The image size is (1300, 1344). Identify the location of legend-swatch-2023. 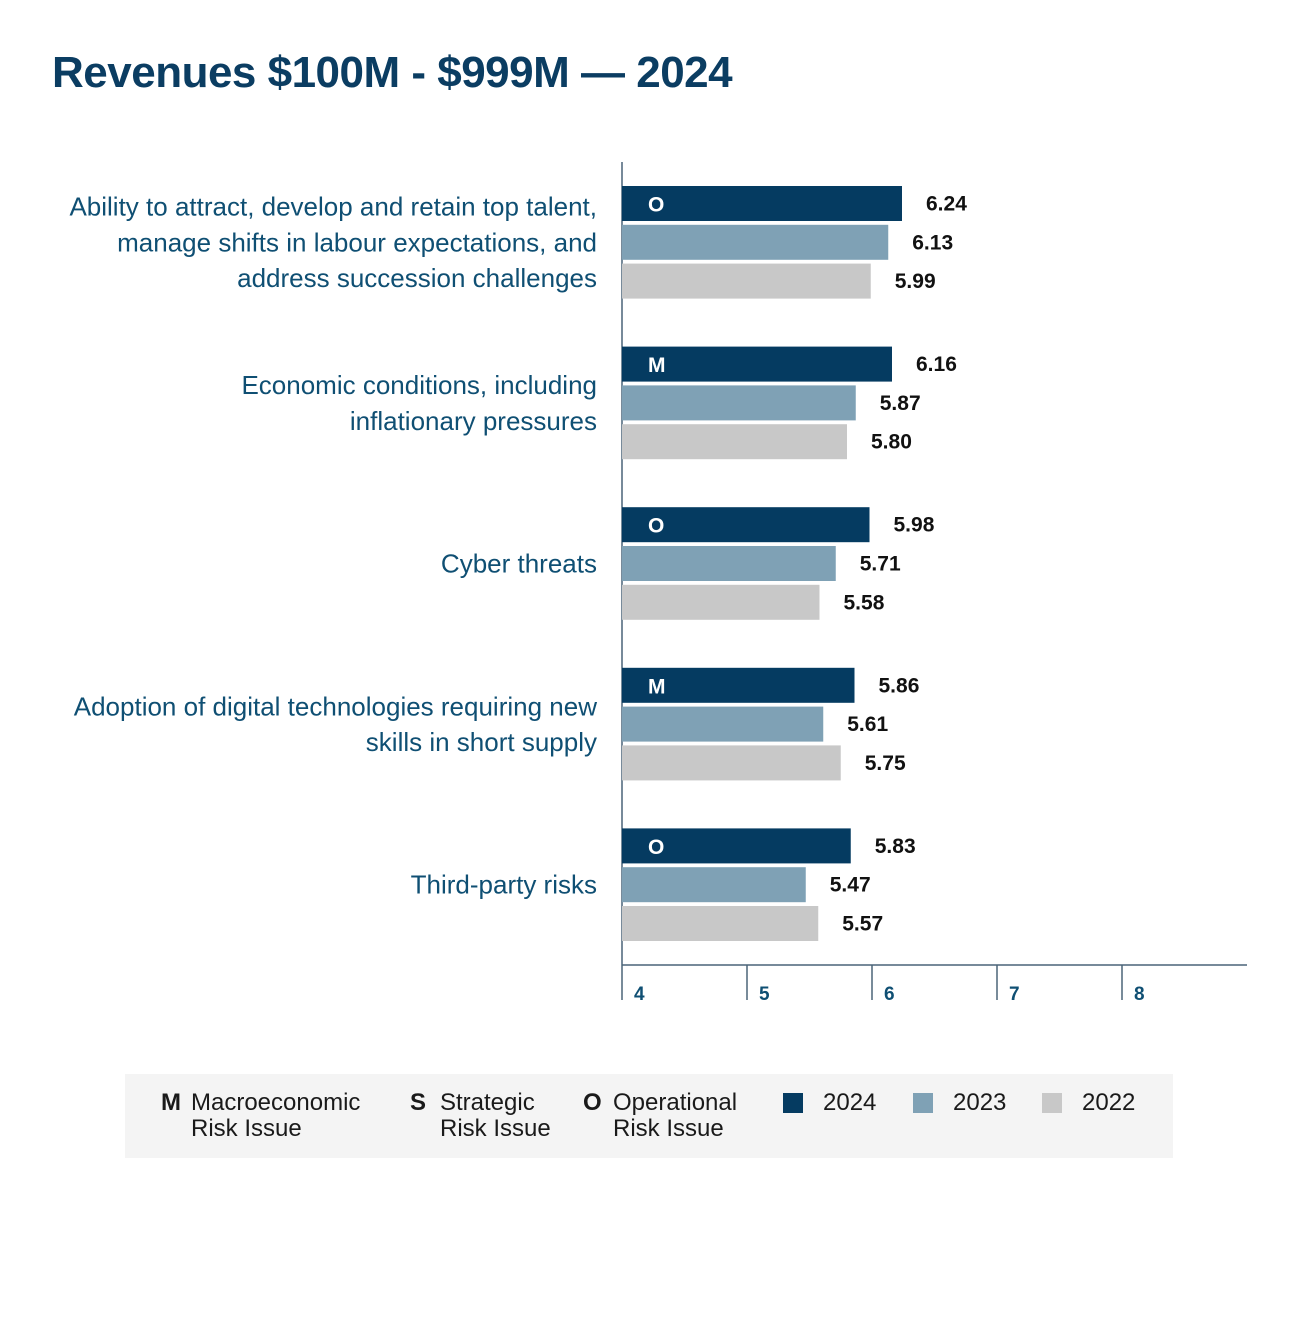
(923, 1103).